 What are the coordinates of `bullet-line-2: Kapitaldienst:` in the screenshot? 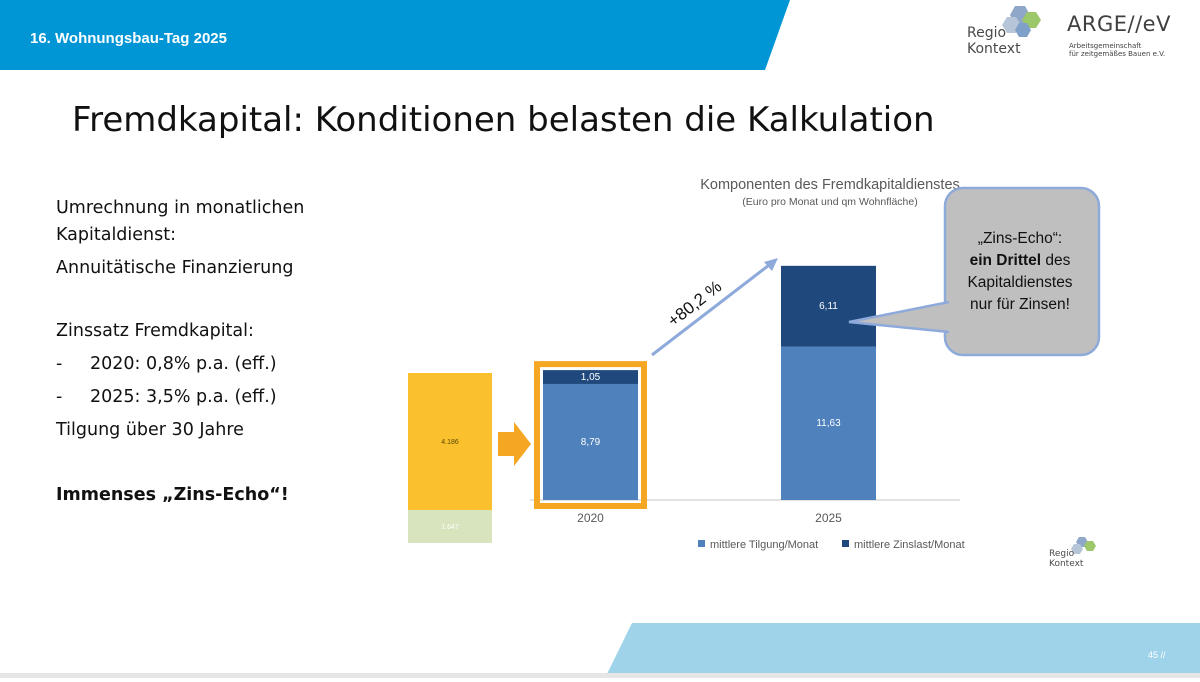 It's located at (116, 235).